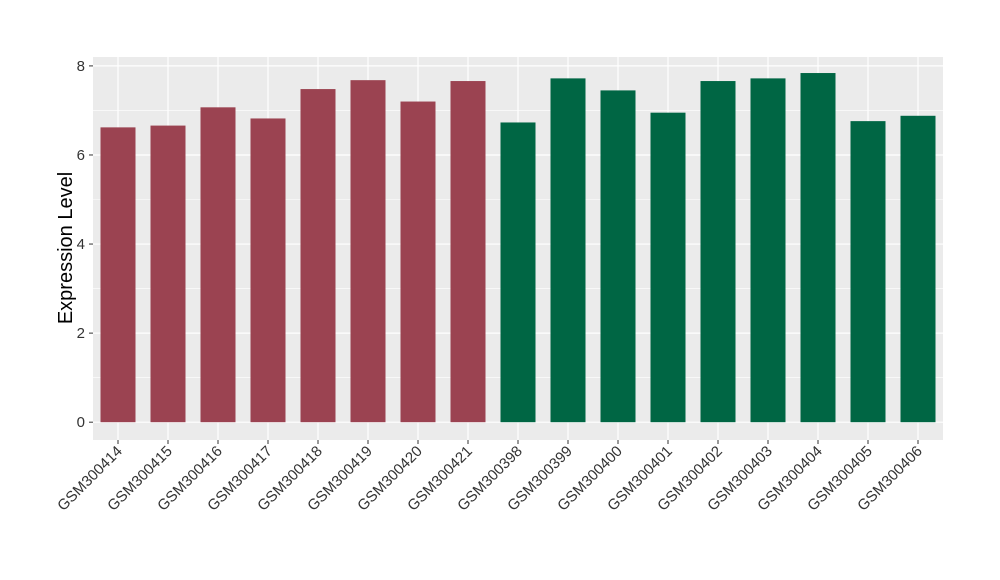  I want to click on bar-GSM300417, so click(268, 270).